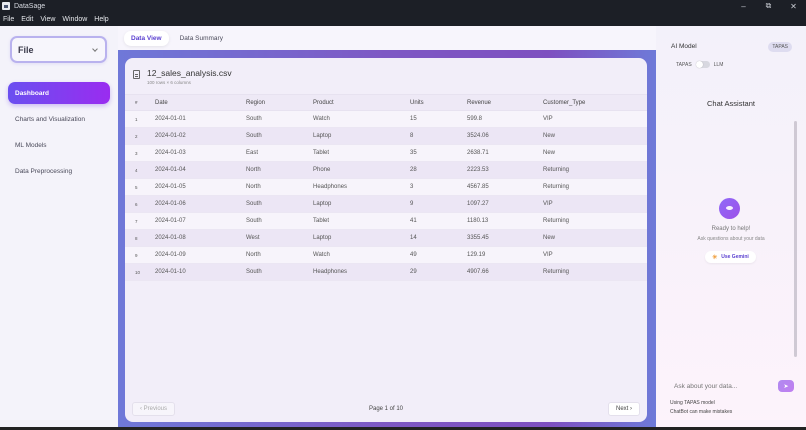 This screenshot has width=806, height=430. What do you see at coordinates (256, 102) in the screenshot?
I see `col-region: Region` at bounding box center [256, 102].